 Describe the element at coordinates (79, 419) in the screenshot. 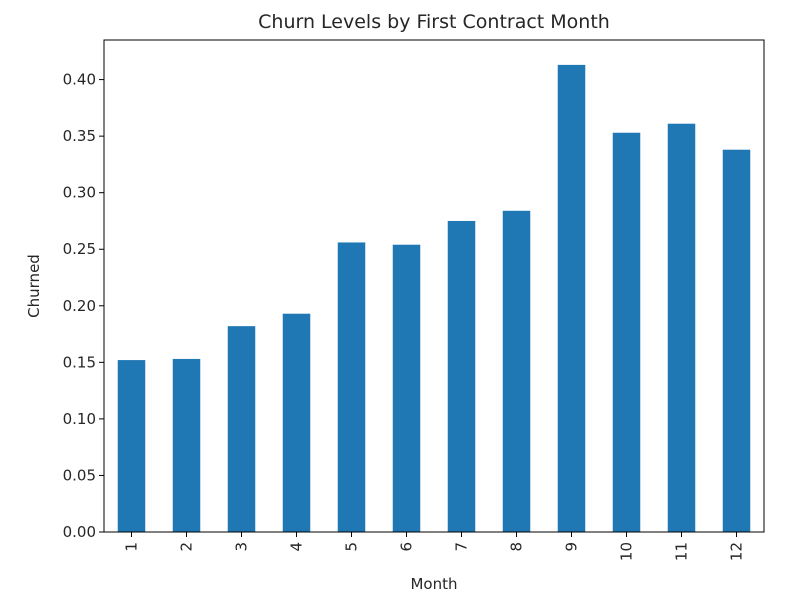

I see `y-tick-label: 0.10` at that location.